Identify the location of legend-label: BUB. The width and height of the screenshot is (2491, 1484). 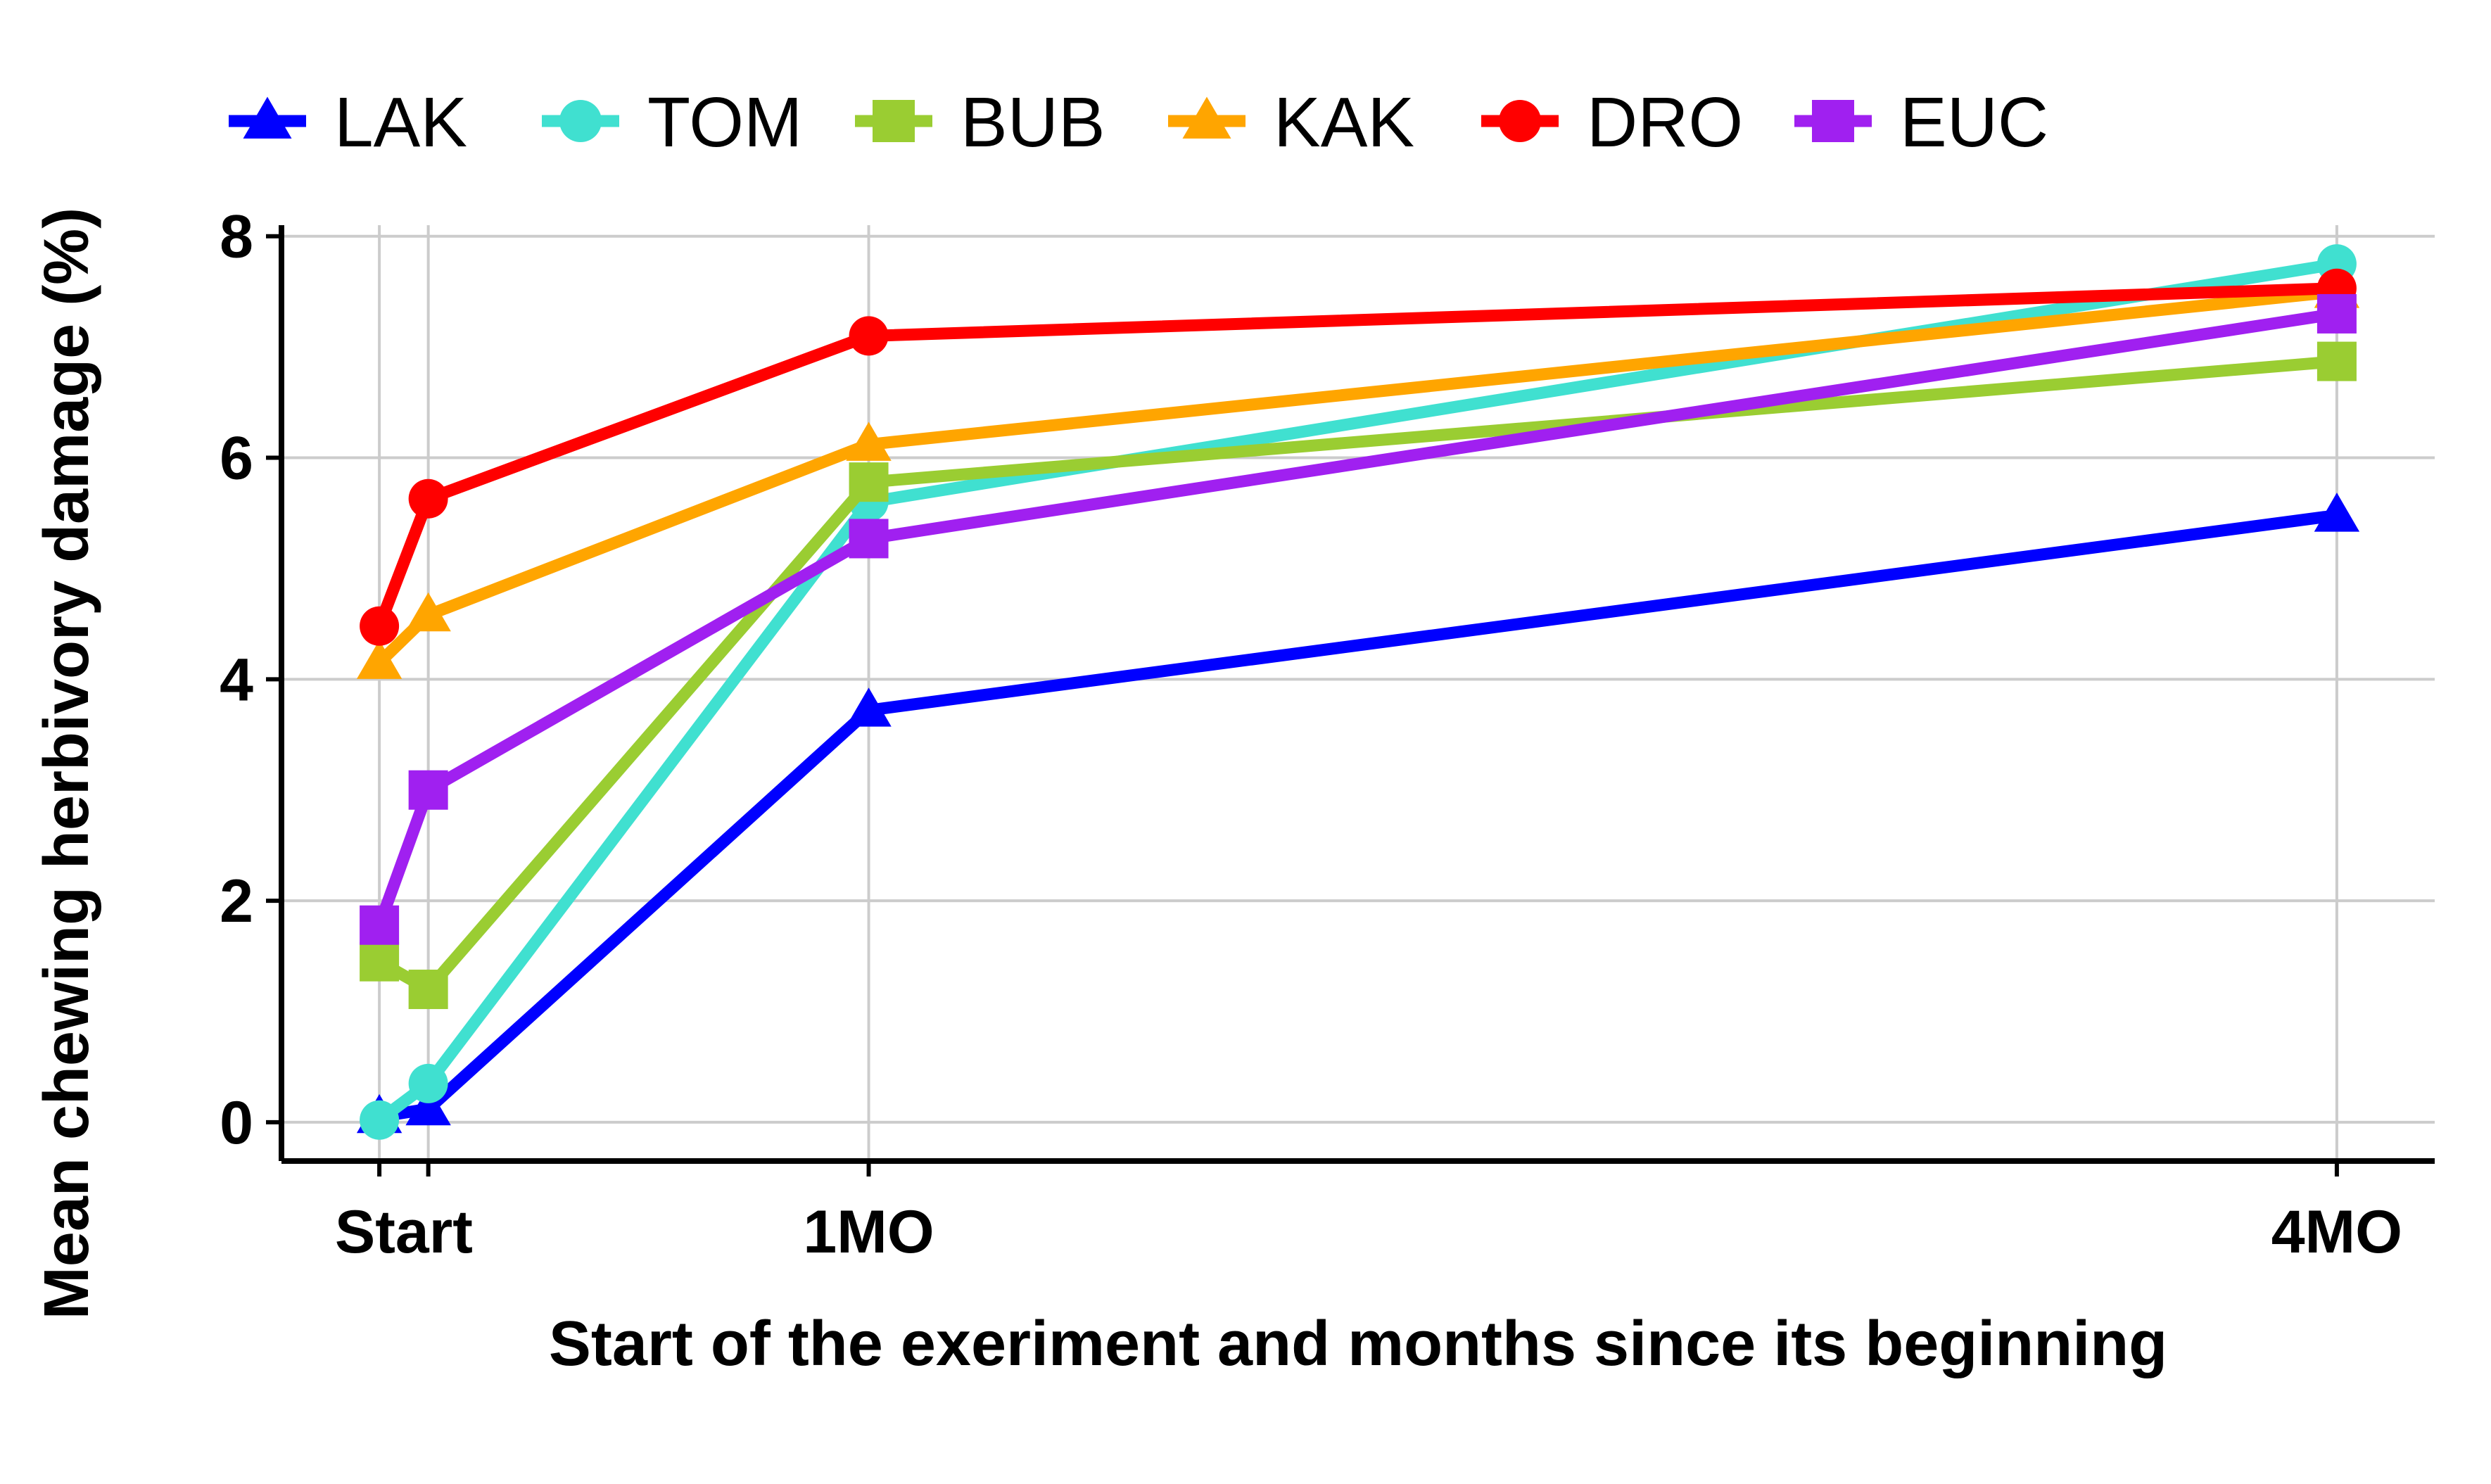
(1033, 123).